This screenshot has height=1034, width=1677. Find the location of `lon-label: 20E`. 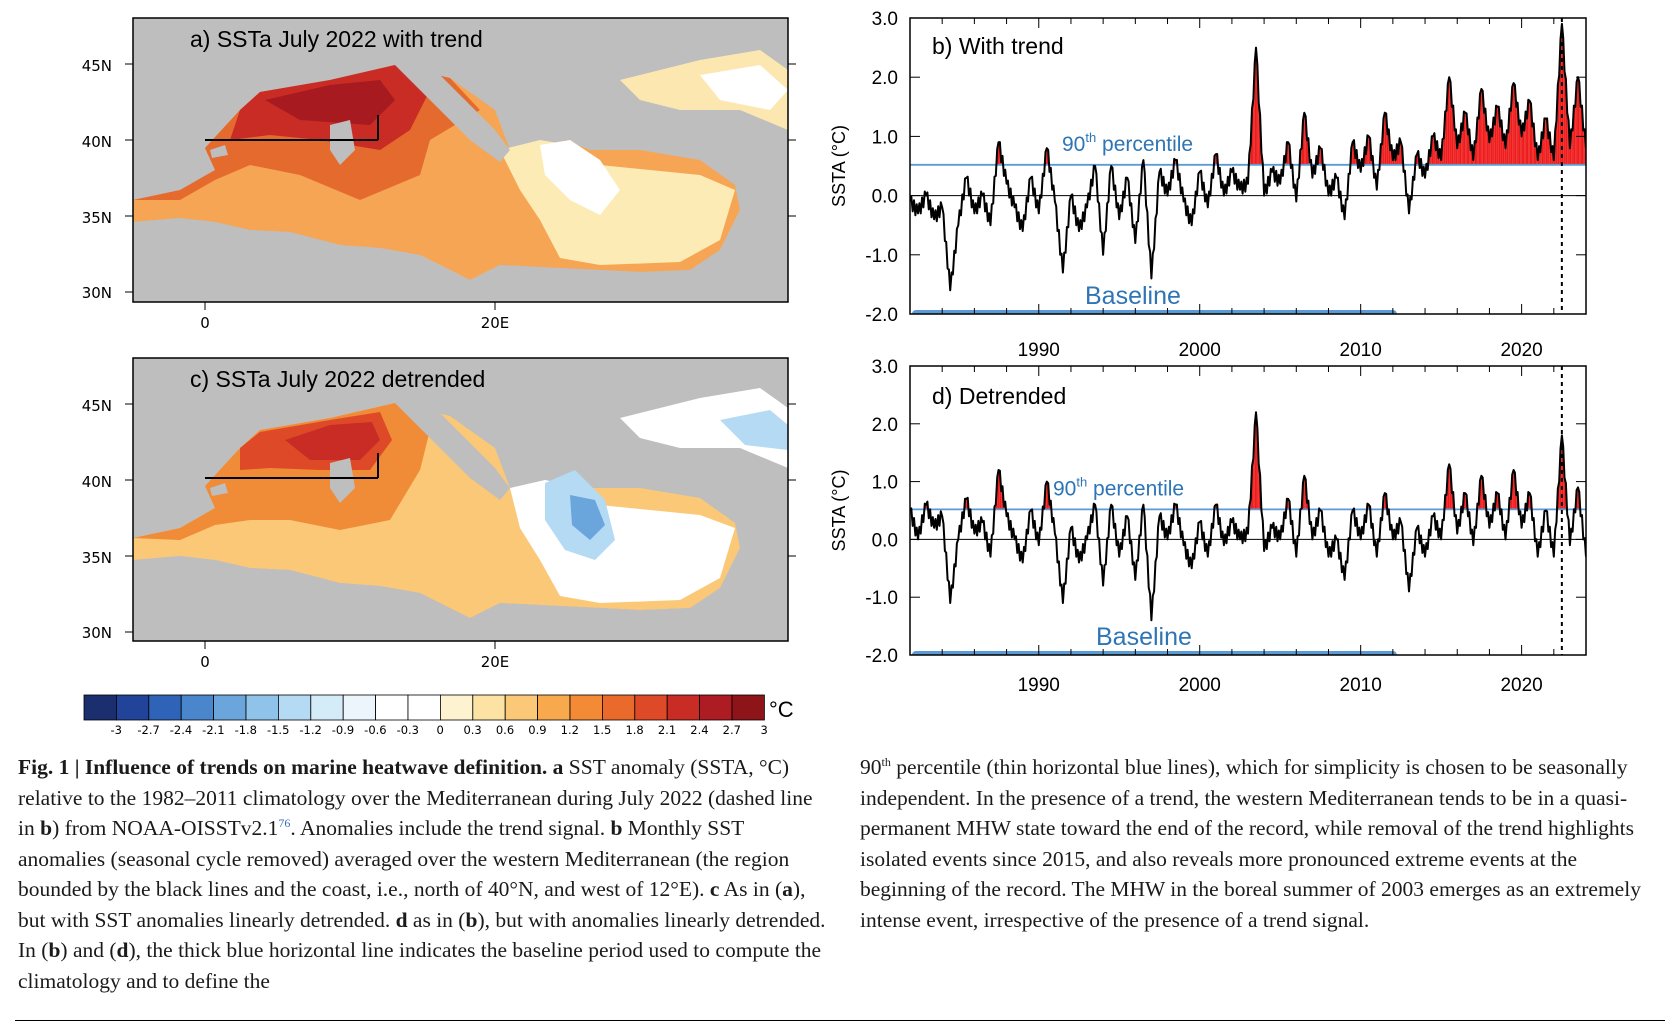

lon-label: 20E is located at coordinates (495, 323).